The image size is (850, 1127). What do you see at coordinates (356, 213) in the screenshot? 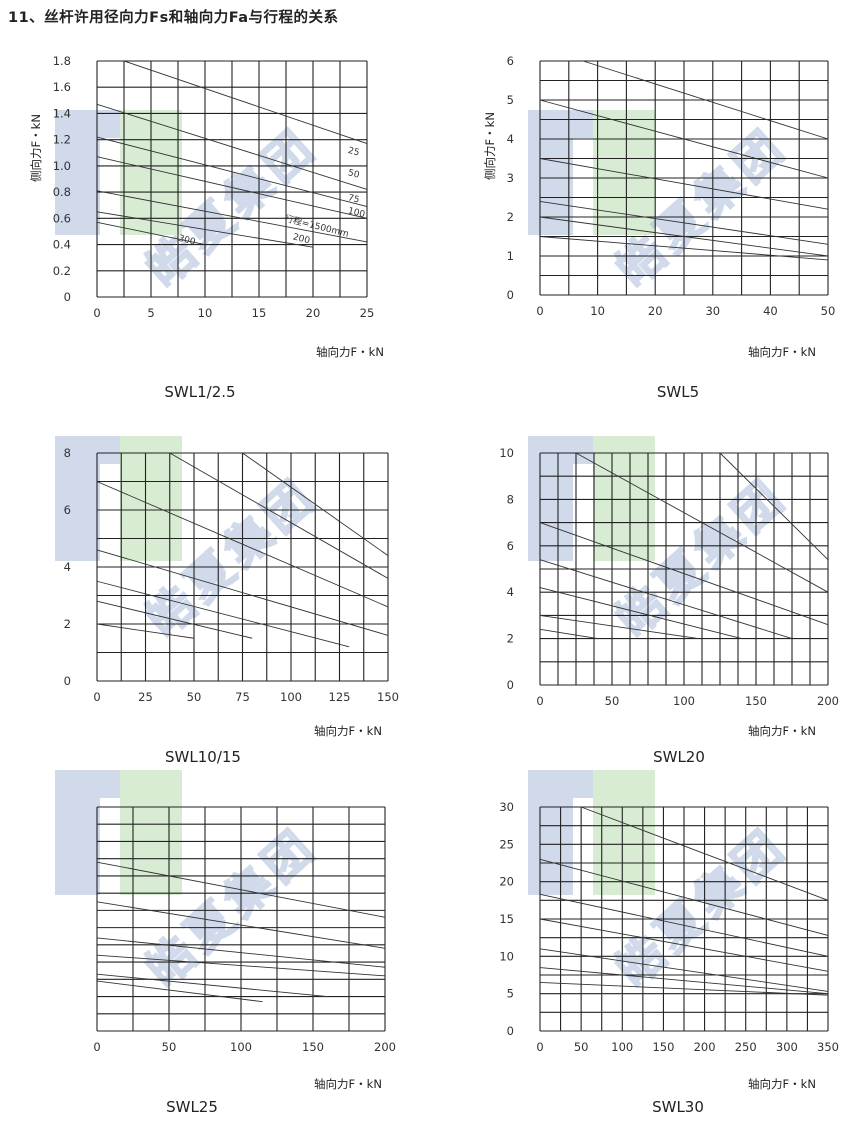
I see `curve-label: 100` at bounding box center [356, 213].